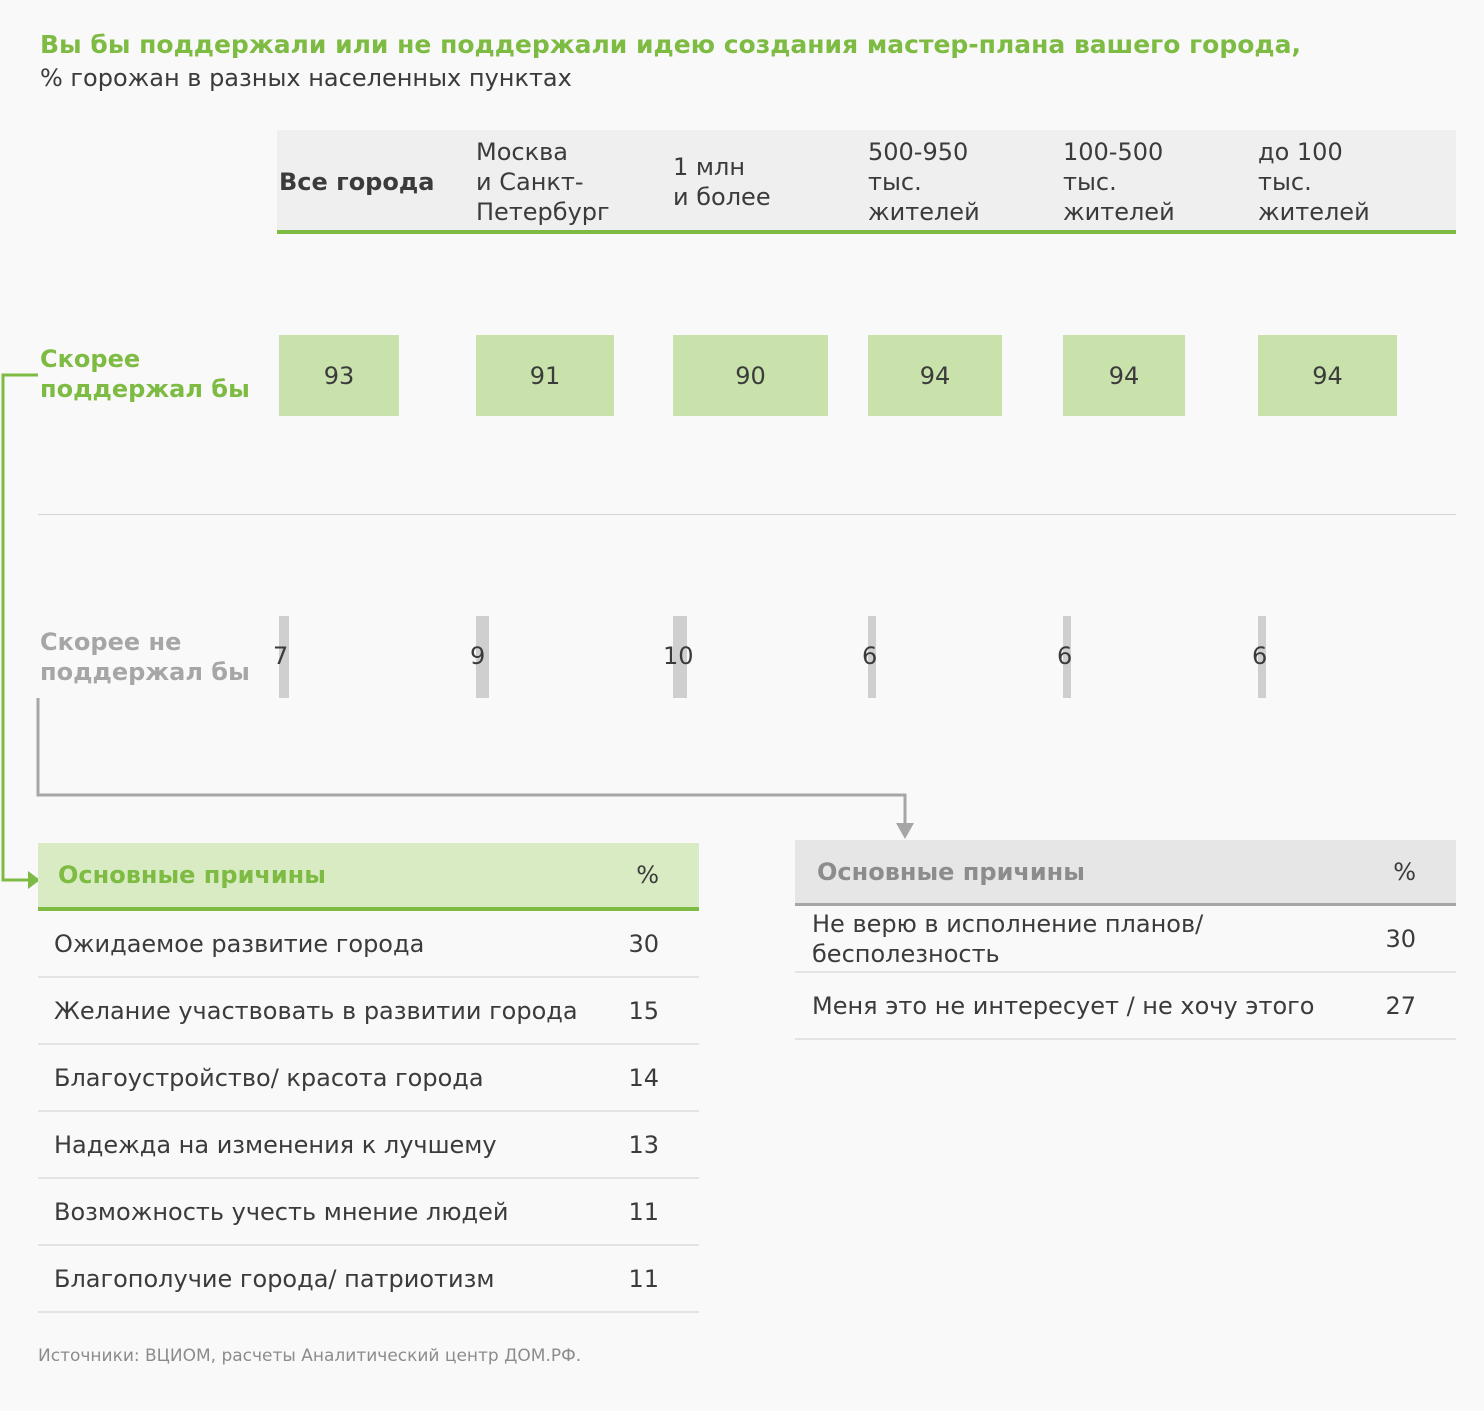 The width and height of the screenshot is (1484, 1411). Describe the element at coordinates (750, 375) in the screenshot. I see `support-value-box: 90` at that location.